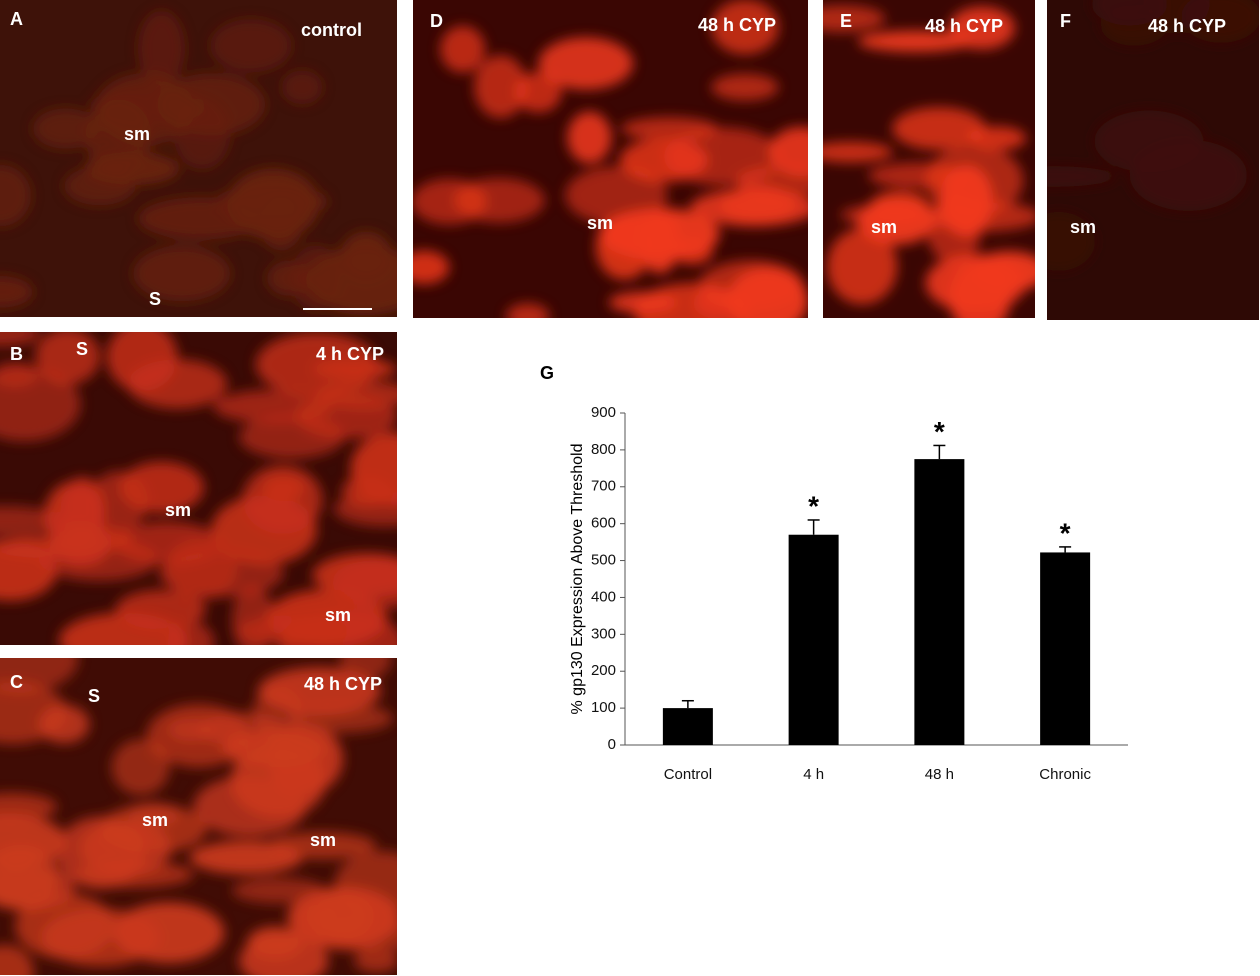 This screenshot has height=976, width=1260. I want to click on y-tick-label: 200, so click(603, 670).